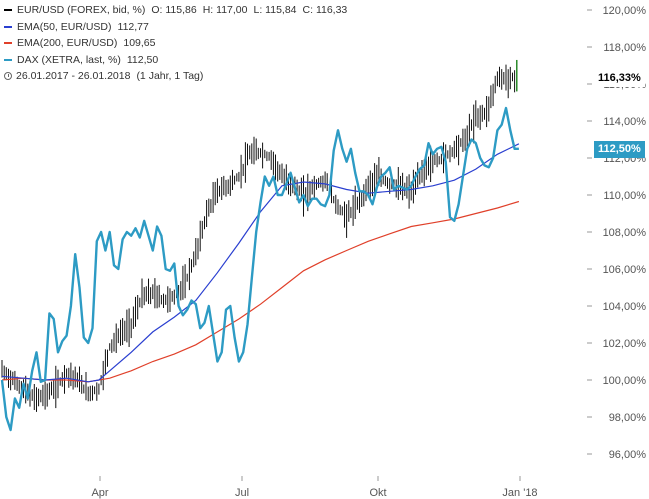 This screenshot has width=649, height=499. I want to click on y-tick-label: 120,00%, so click(625, 11).